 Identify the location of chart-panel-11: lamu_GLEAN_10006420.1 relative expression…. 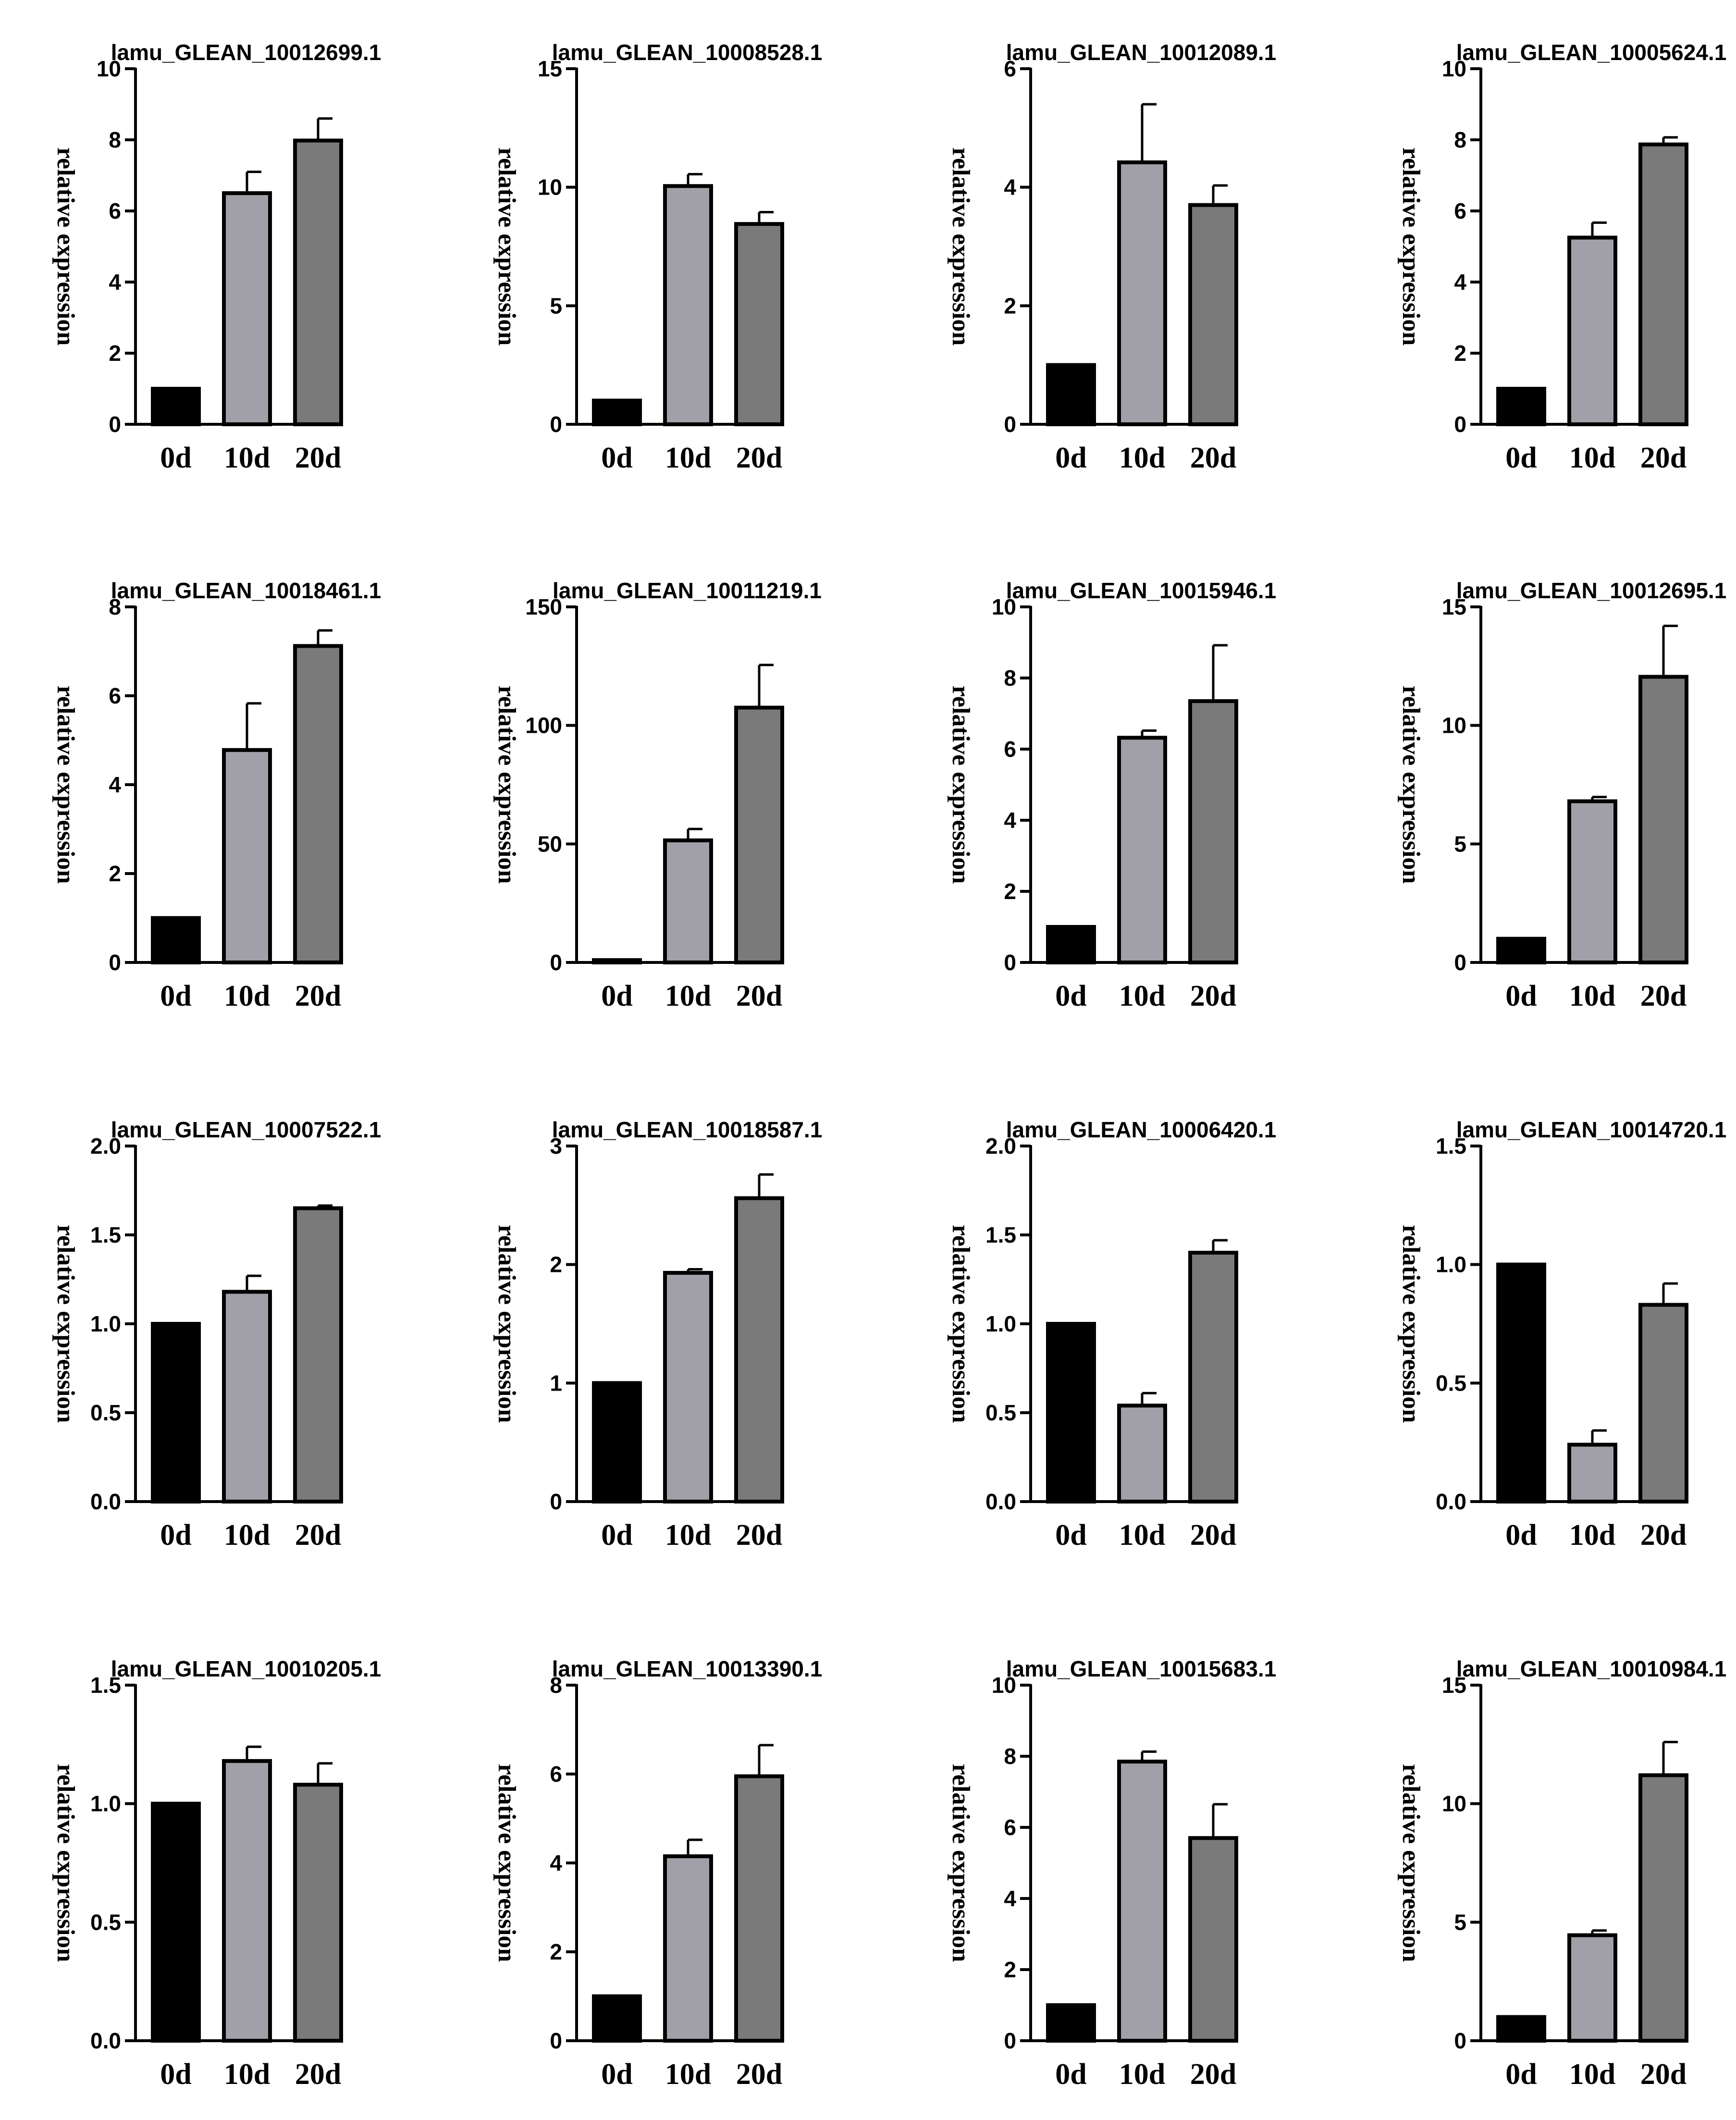
(1111, 1334).